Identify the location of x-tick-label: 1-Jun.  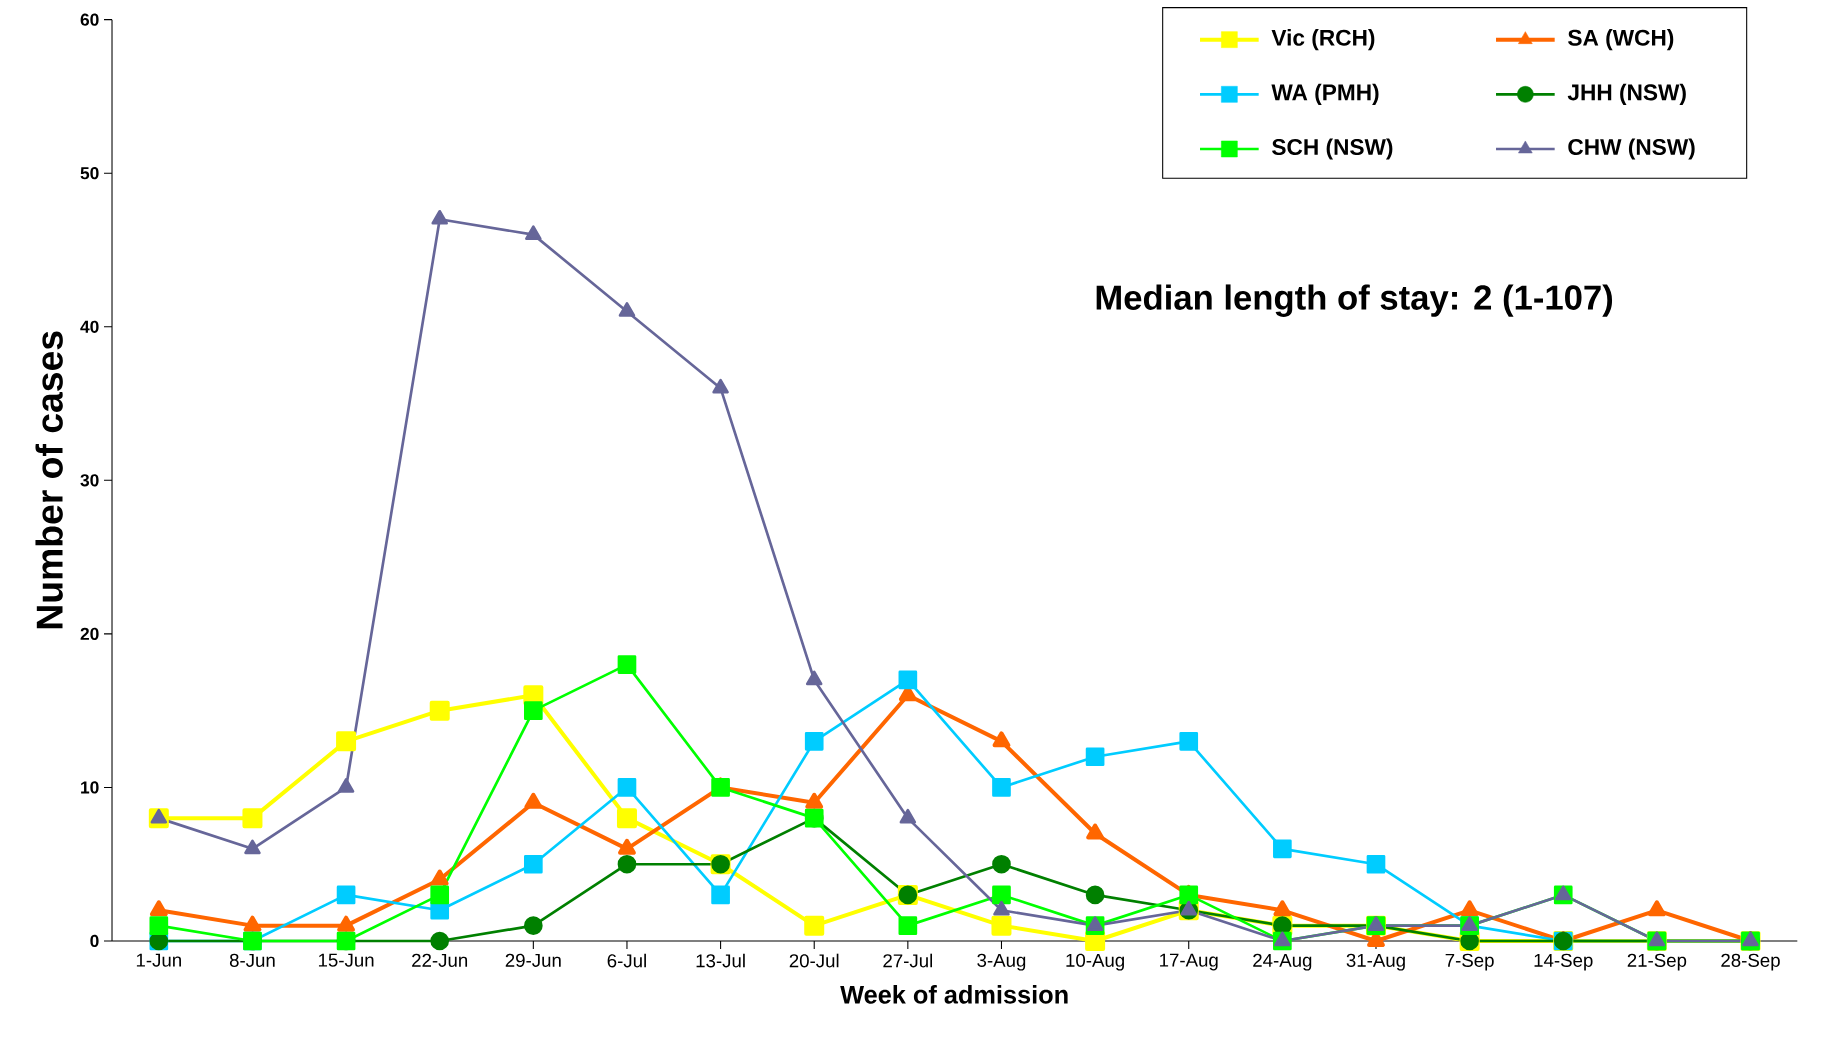
(158, 960).